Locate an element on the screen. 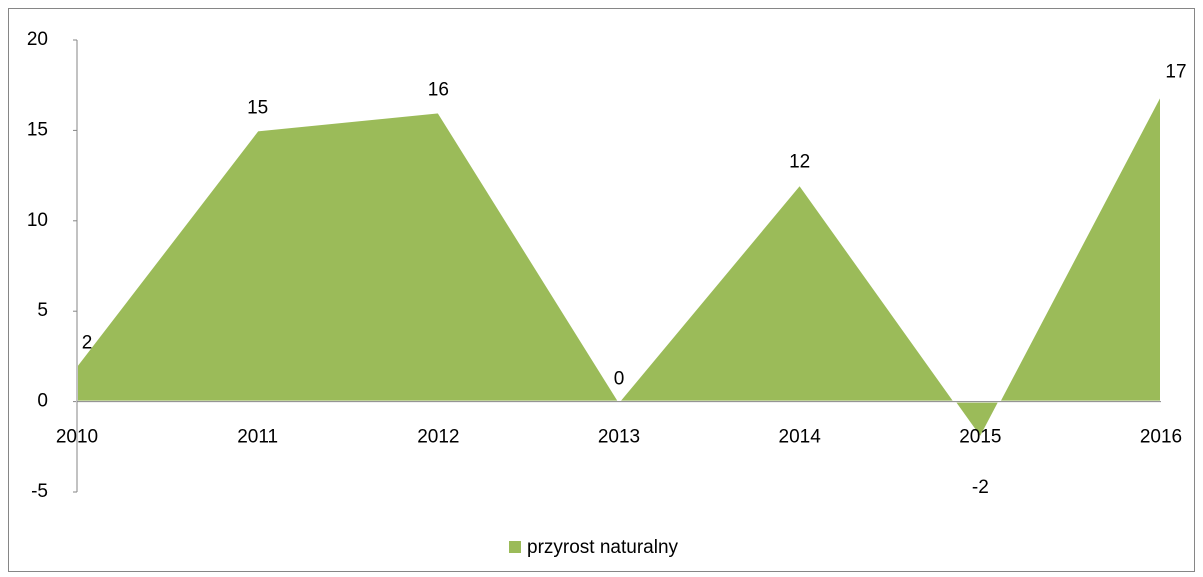 This screenshot has height=577, width=1203. data-label: 0 is located at coordinates (619, 379).